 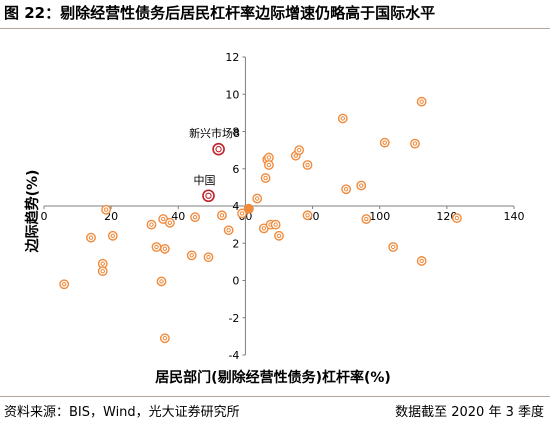 What do you see at coordinates (220, 13) in the screenshot?
I see `page-title: 图 22：剔除经营性债务后居民杠杆率边际增速仍略高于国际水平` at bounding box center [220, 13].